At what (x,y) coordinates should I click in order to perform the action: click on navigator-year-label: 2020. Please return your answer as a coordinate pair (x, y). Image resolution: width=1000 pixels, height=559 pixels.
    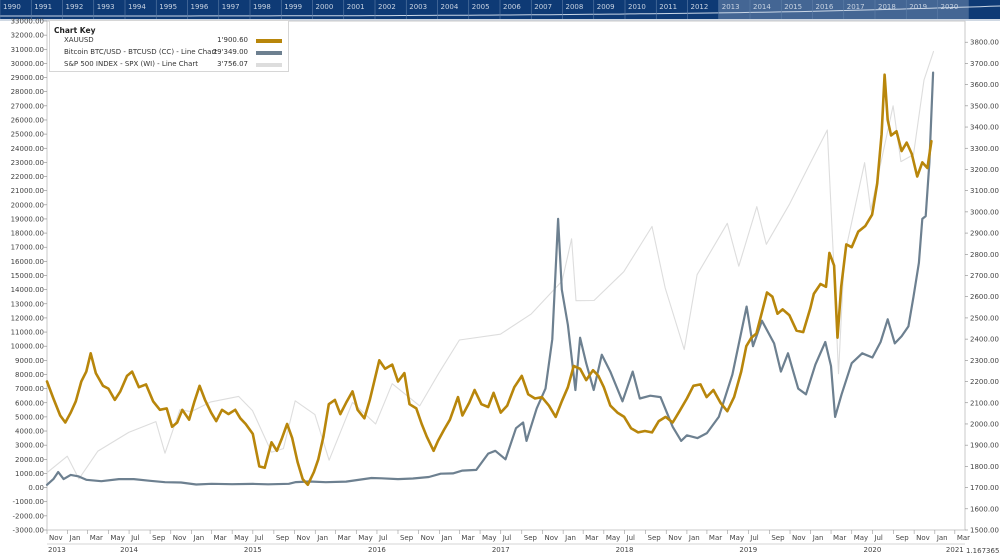
    Looking at the image, I should click on (950, 7).